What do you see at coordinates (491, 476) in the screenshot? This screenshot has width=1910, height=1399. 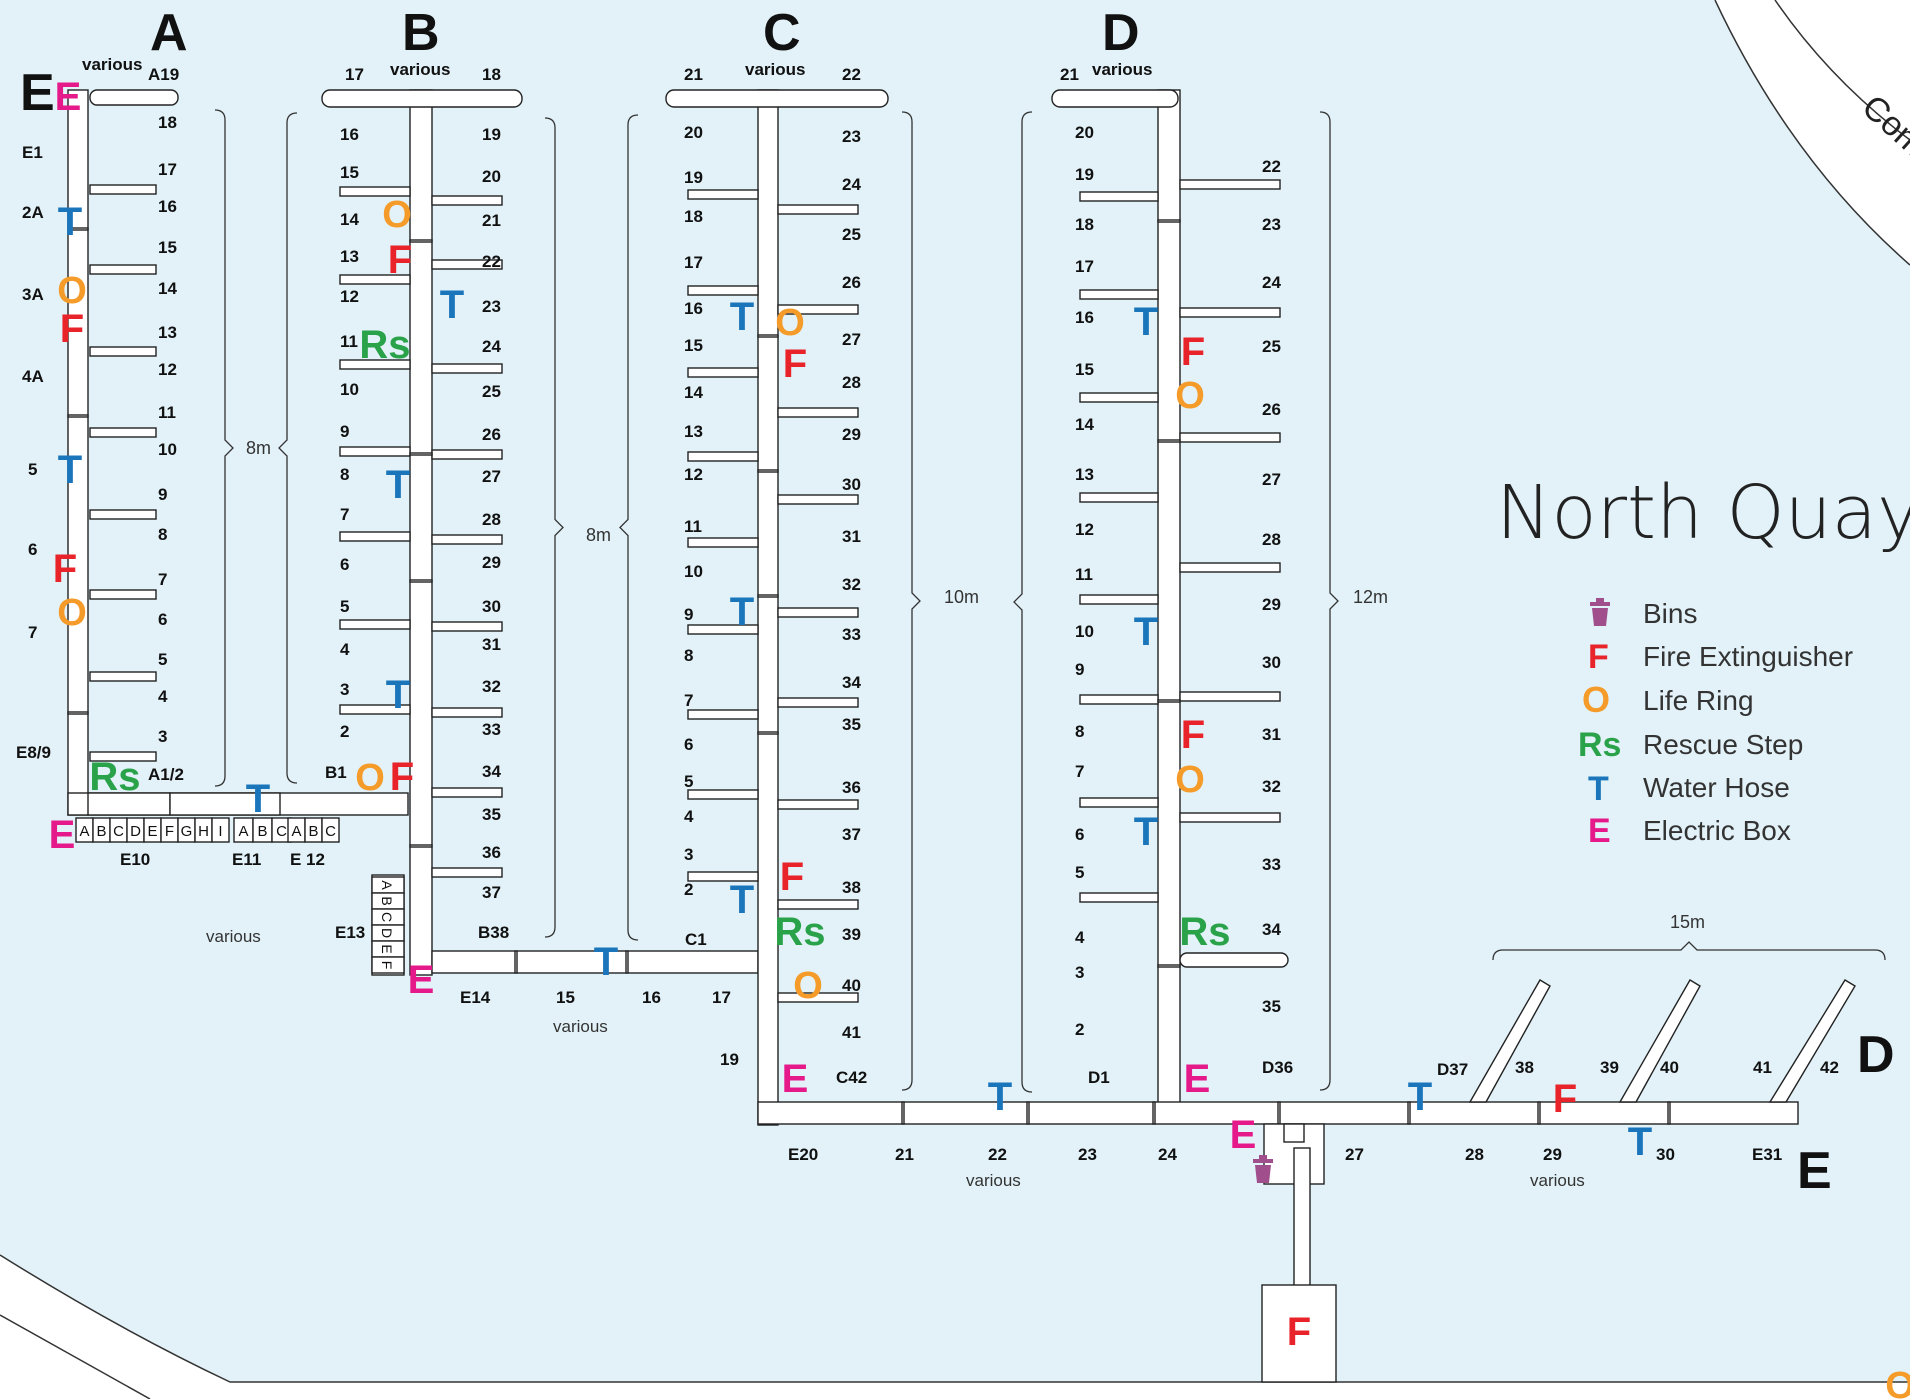 I see `berth-b-right: 27` at bounding box center [491, 476].